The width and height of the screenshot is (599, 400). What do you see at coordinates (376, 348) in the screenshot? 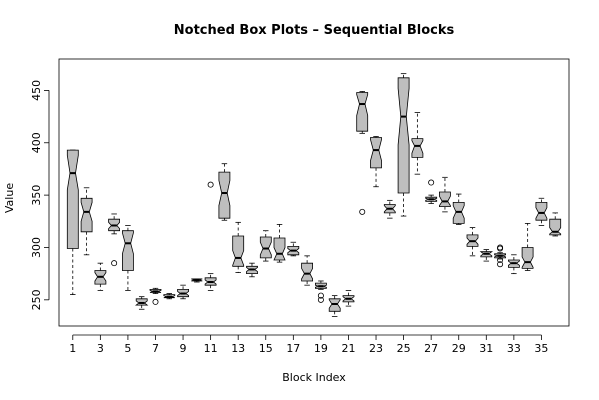
I see `x-tick-label: 23` at bounding box center [376, 348].